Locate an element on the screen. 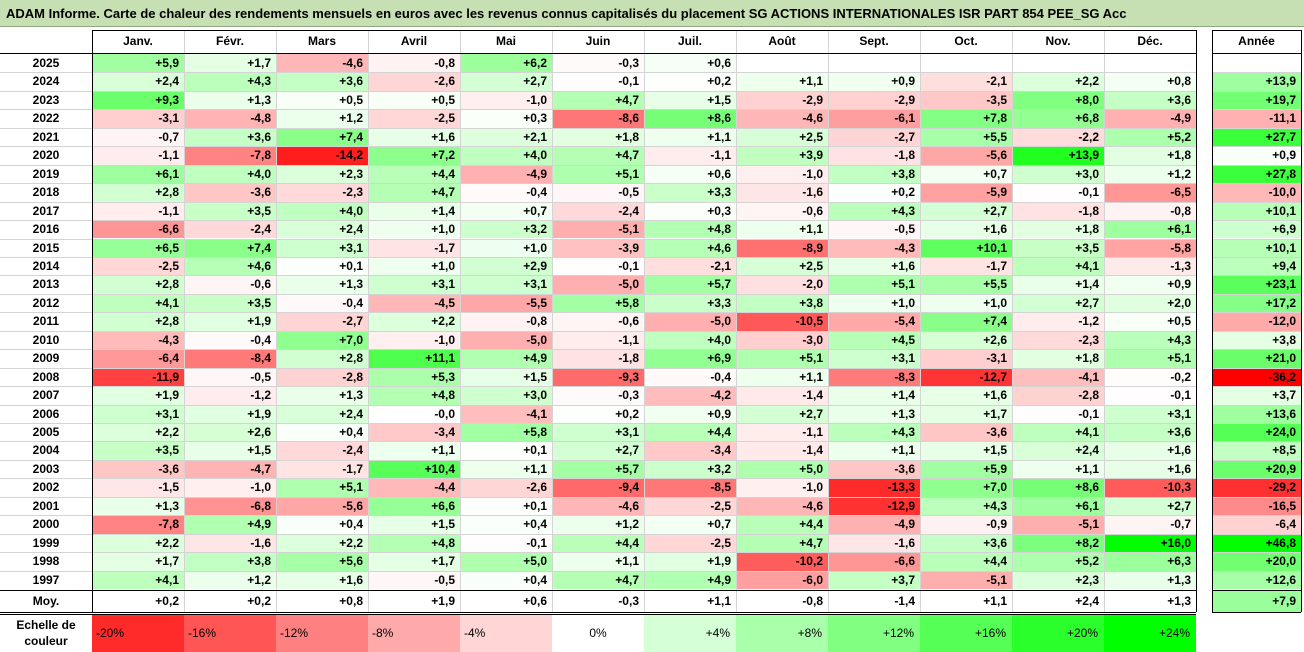 Image resolution: width=1304 pixels, height=652 pixels. year-label: 2005 is located at coordinates (46, 432).